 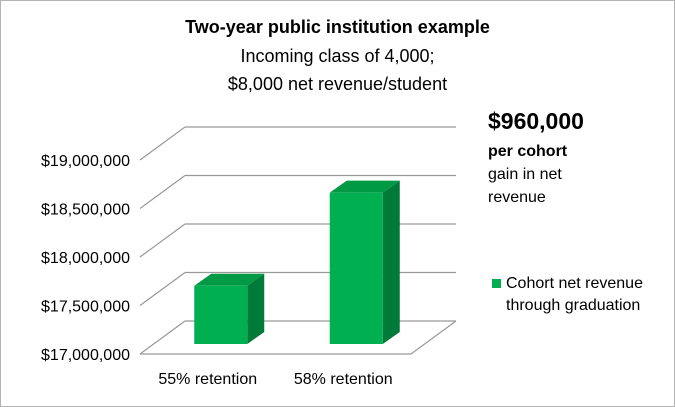 What do you see at coordinates (528, 151) in the screenshot?
I see `annotation-per-cohort: per cohort` at bounding box center [528, 151].